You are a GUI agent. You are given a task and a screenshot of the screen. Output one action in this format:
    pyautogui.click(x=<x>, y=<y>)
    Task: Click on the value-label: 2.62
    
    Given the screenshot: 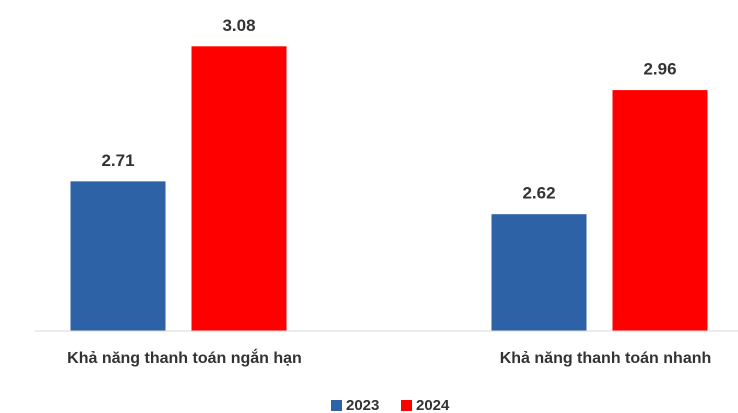 What is the action you would take?
    pyautogui.click(x=538, y=193)
    